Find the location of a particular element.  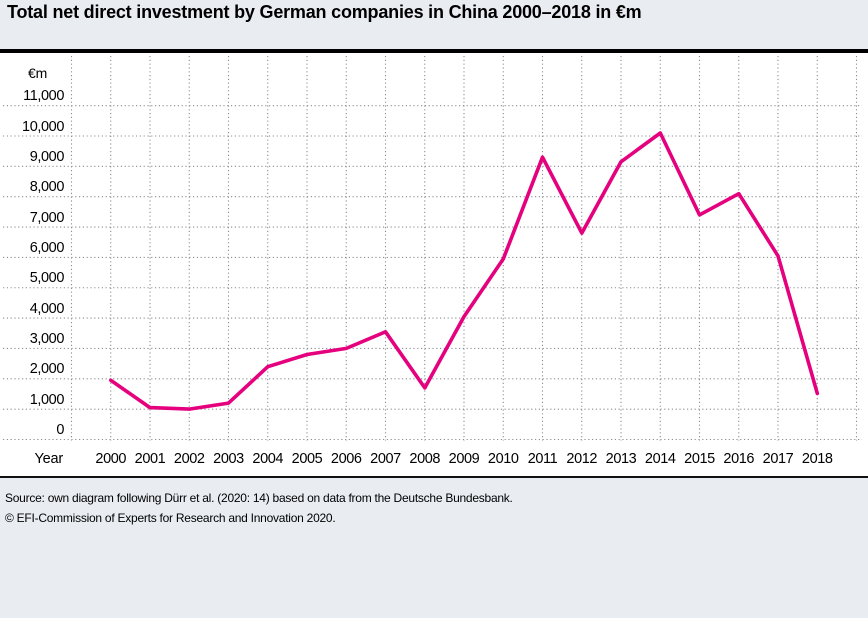

top-rule is located at coordinates (434, 51).